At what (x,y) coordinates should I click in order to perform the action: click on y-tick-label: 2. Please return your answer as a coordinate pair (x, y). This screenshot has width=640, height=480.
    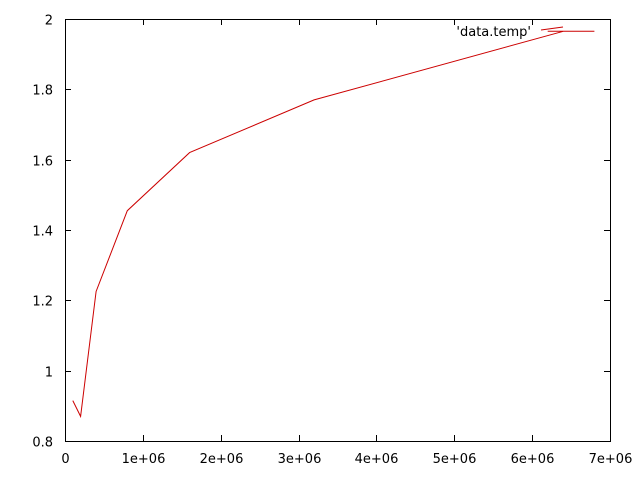
    Looking at the image, I should click on (49, 21).